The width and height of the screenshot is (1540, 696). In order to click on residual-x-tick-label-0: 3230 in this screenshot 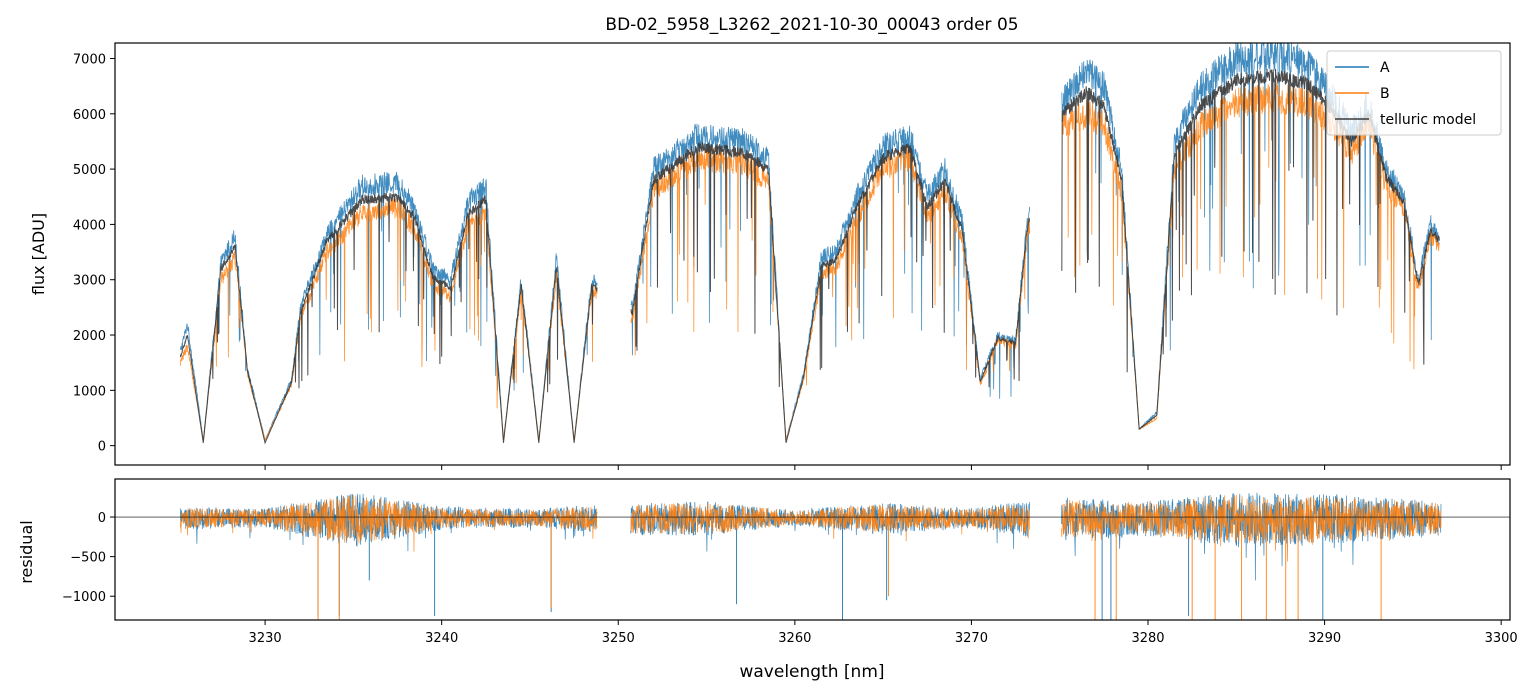, I will do `click(265, 638)`.